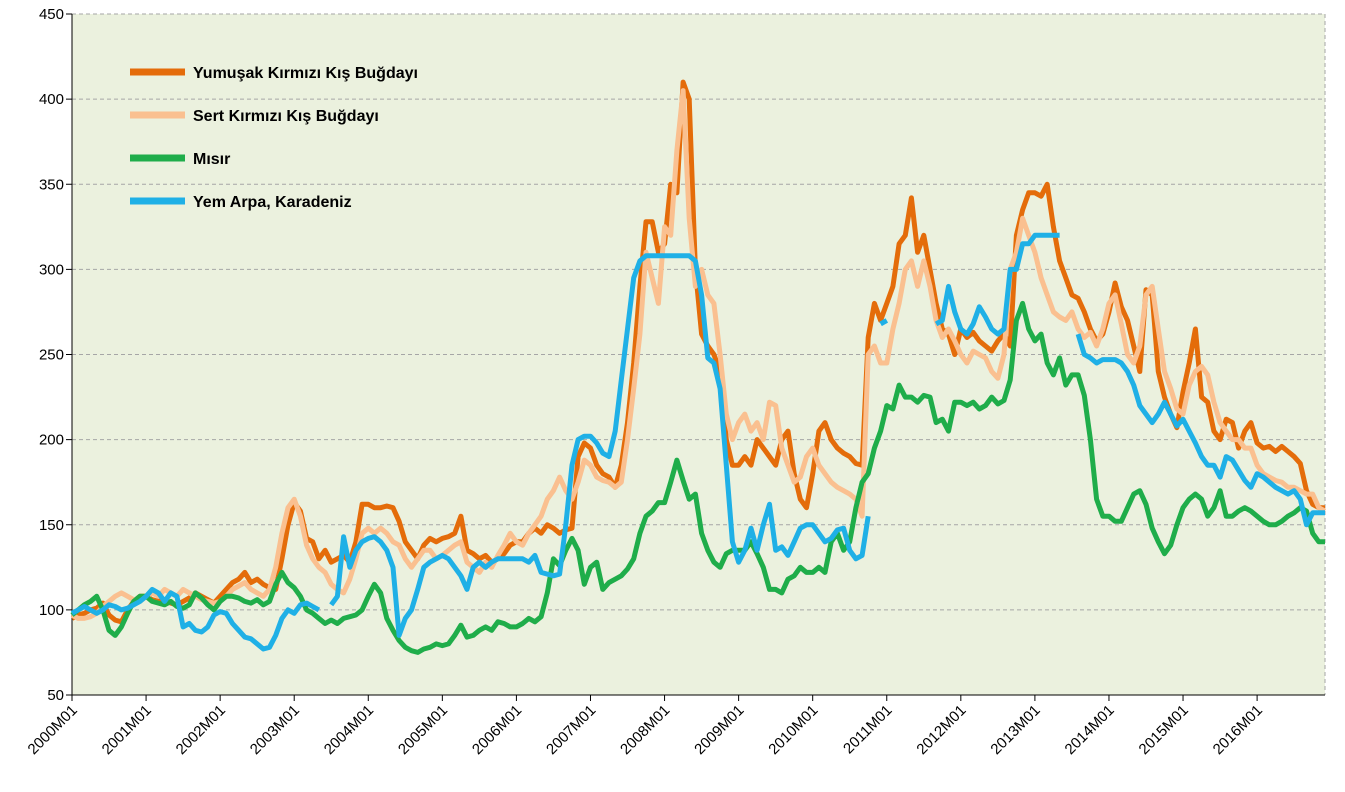 The width and height of the screenshot is (1345, 792). Describe the element at coordinates (275, 730) in the screenshot. I see `x-tick-label: 2003M01` at that location.